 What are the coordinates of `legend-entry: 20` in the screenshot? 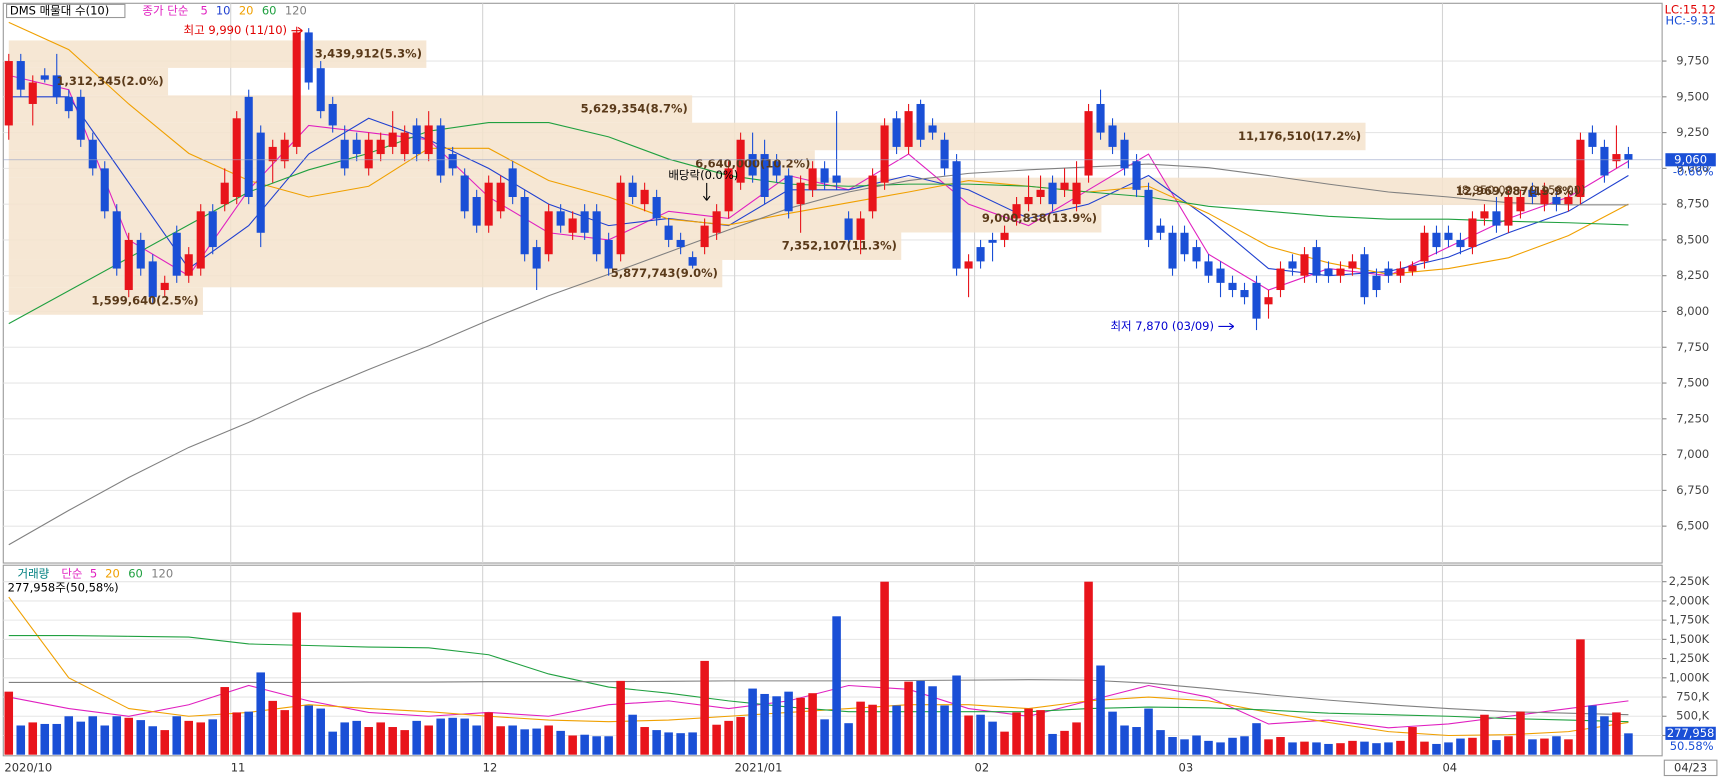 It's located at (112, 573).